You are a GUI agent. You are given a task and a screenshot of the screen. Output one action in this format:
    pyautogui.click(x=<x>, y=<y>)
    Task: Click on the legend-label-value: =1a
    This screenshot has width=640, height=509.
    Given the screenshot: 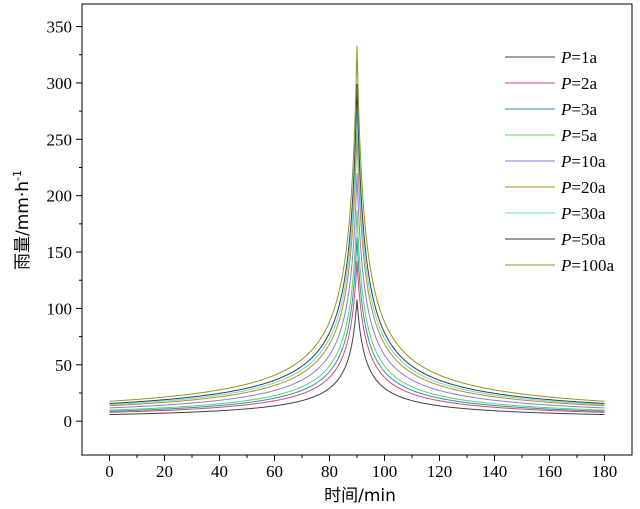 What is the action you would take?
    pyautogui.click(x=584, y=57)
    